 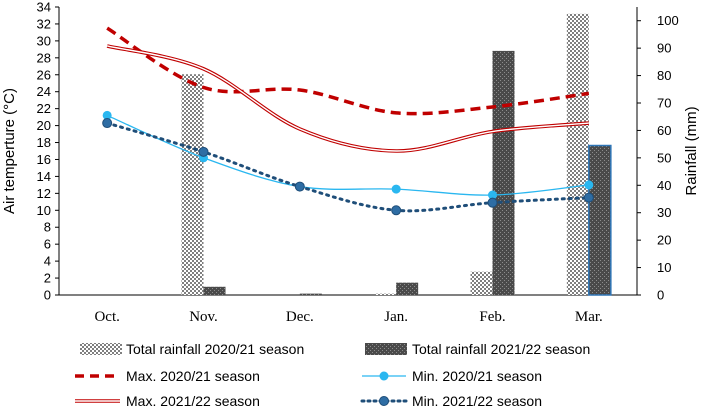 I want to click on left-tick-label: 10, so click(x=44, y=210).